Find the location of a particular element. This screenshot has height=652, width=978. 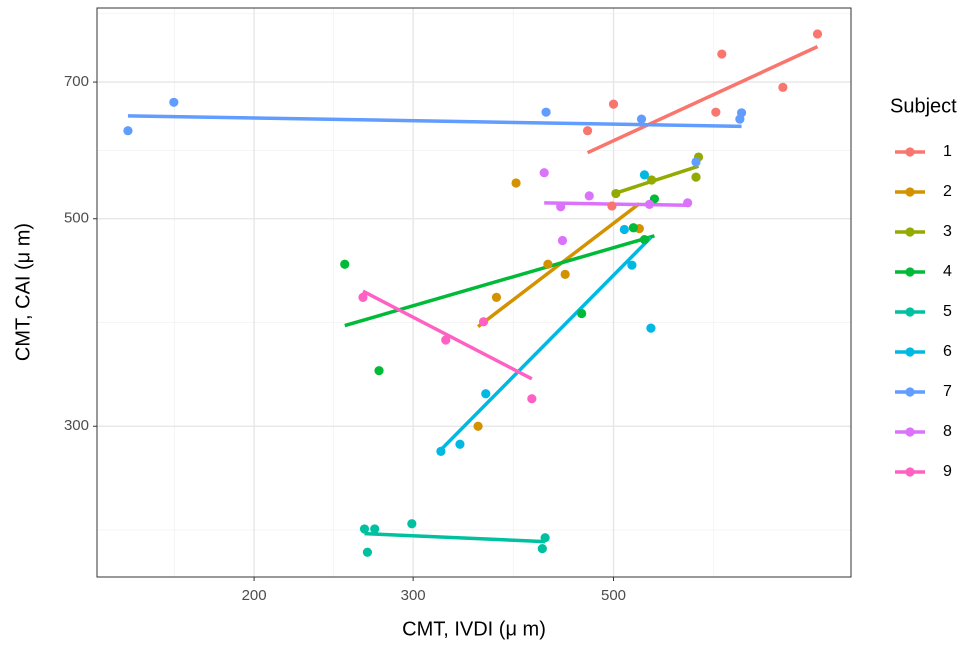

legend-label: 1 is located at coordinates (947, 151).